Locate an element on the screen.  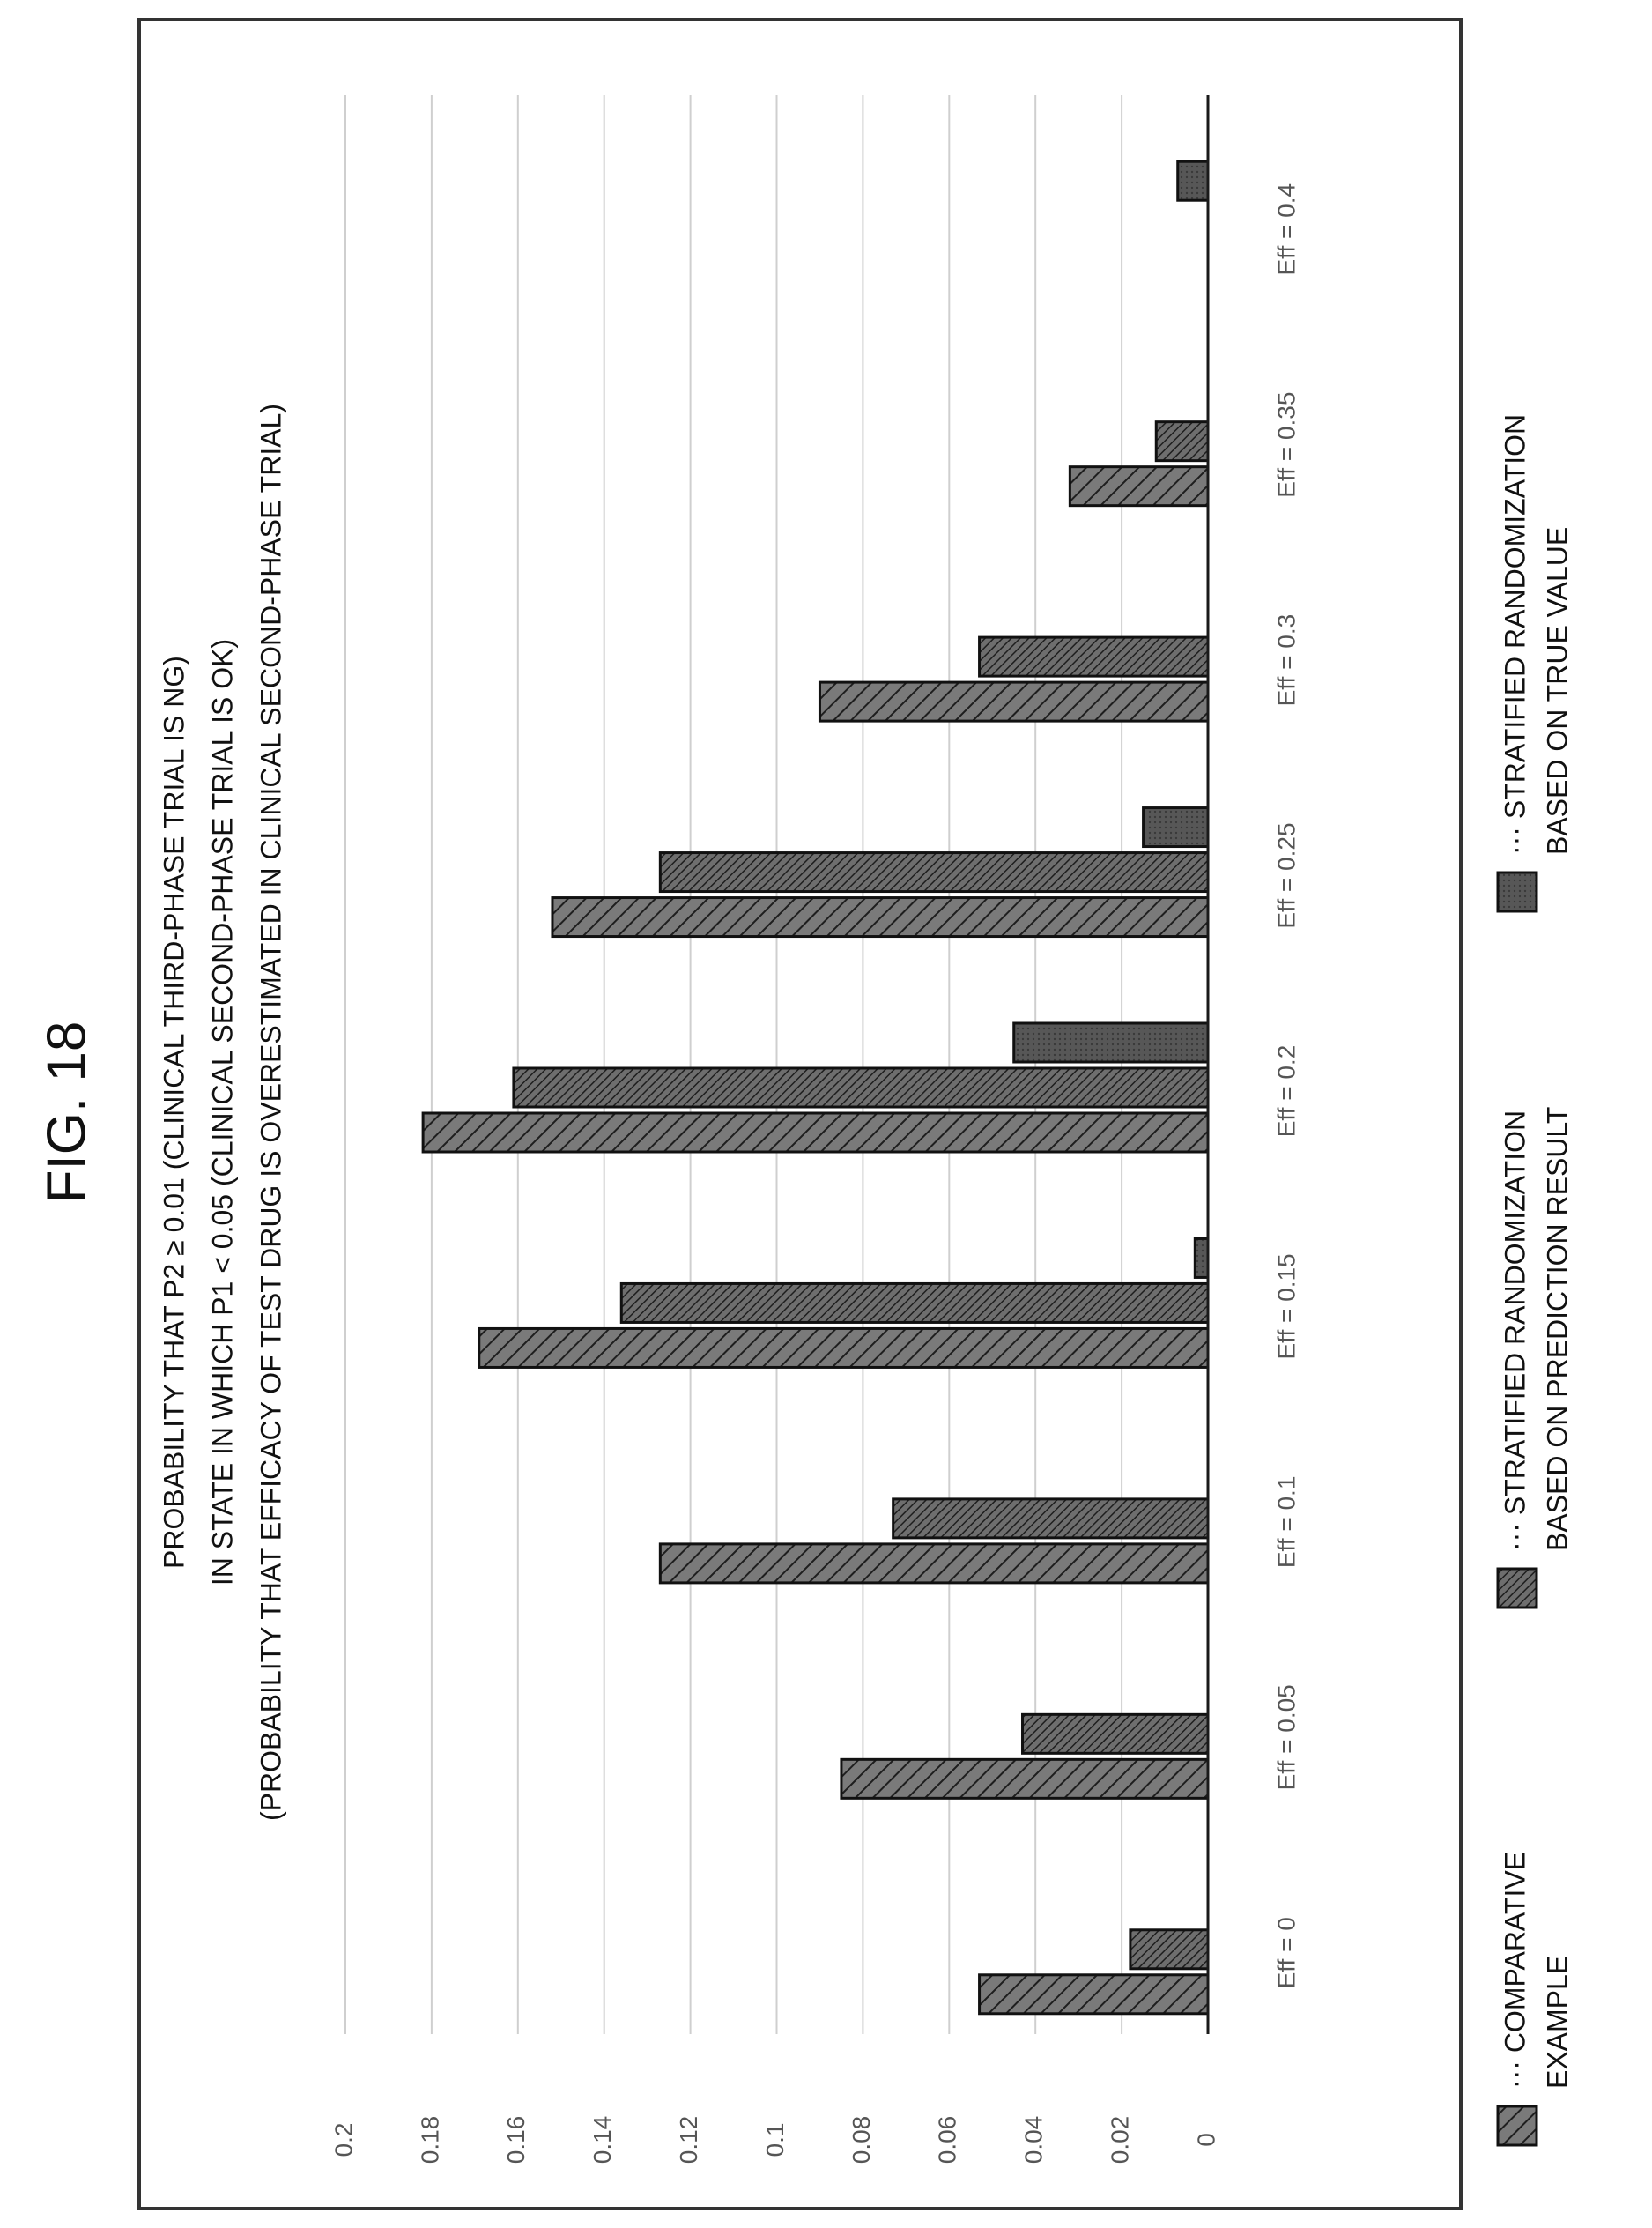
legend-label-2: BASED ON PREDICTION RESULT is located at coordinates (1557, 1329).